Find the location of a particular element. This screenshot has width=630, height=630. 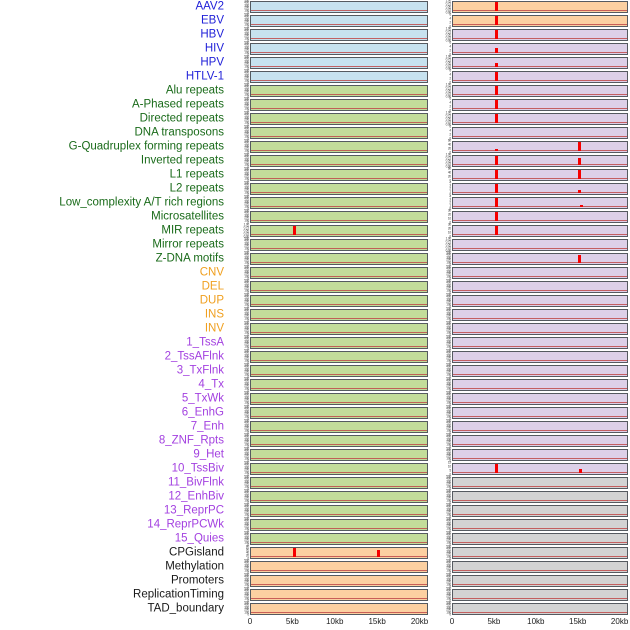

row-label-alu-repeats: Alu repeats is located at coordinates (194, 90).